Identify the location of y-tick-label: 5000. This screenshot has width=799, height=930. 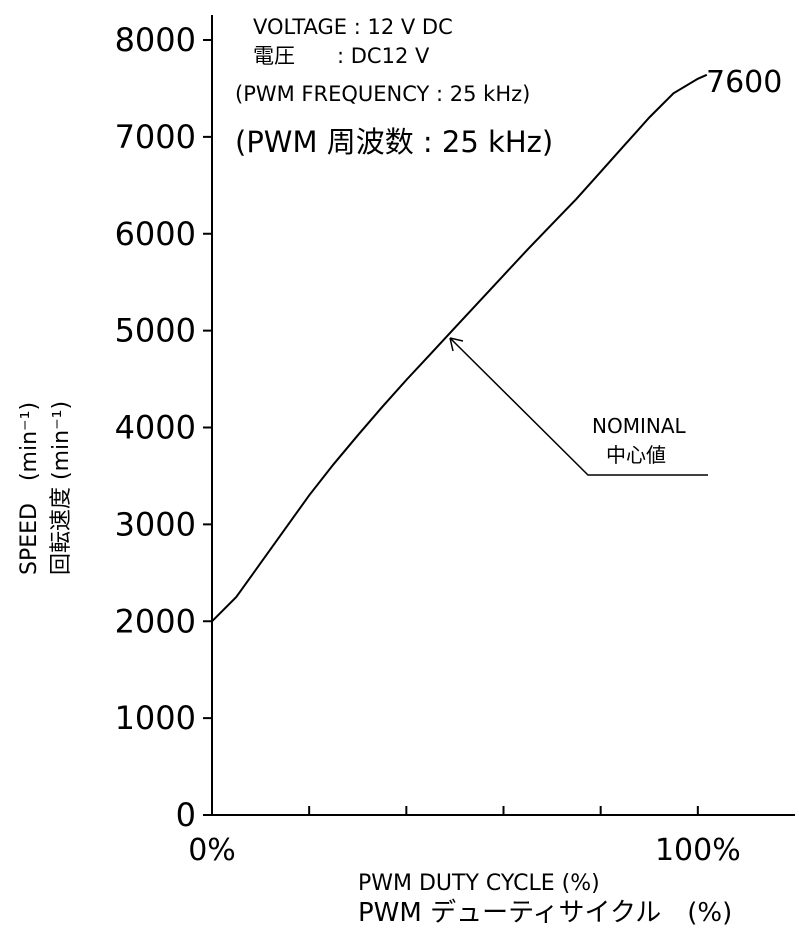
(155, 331).